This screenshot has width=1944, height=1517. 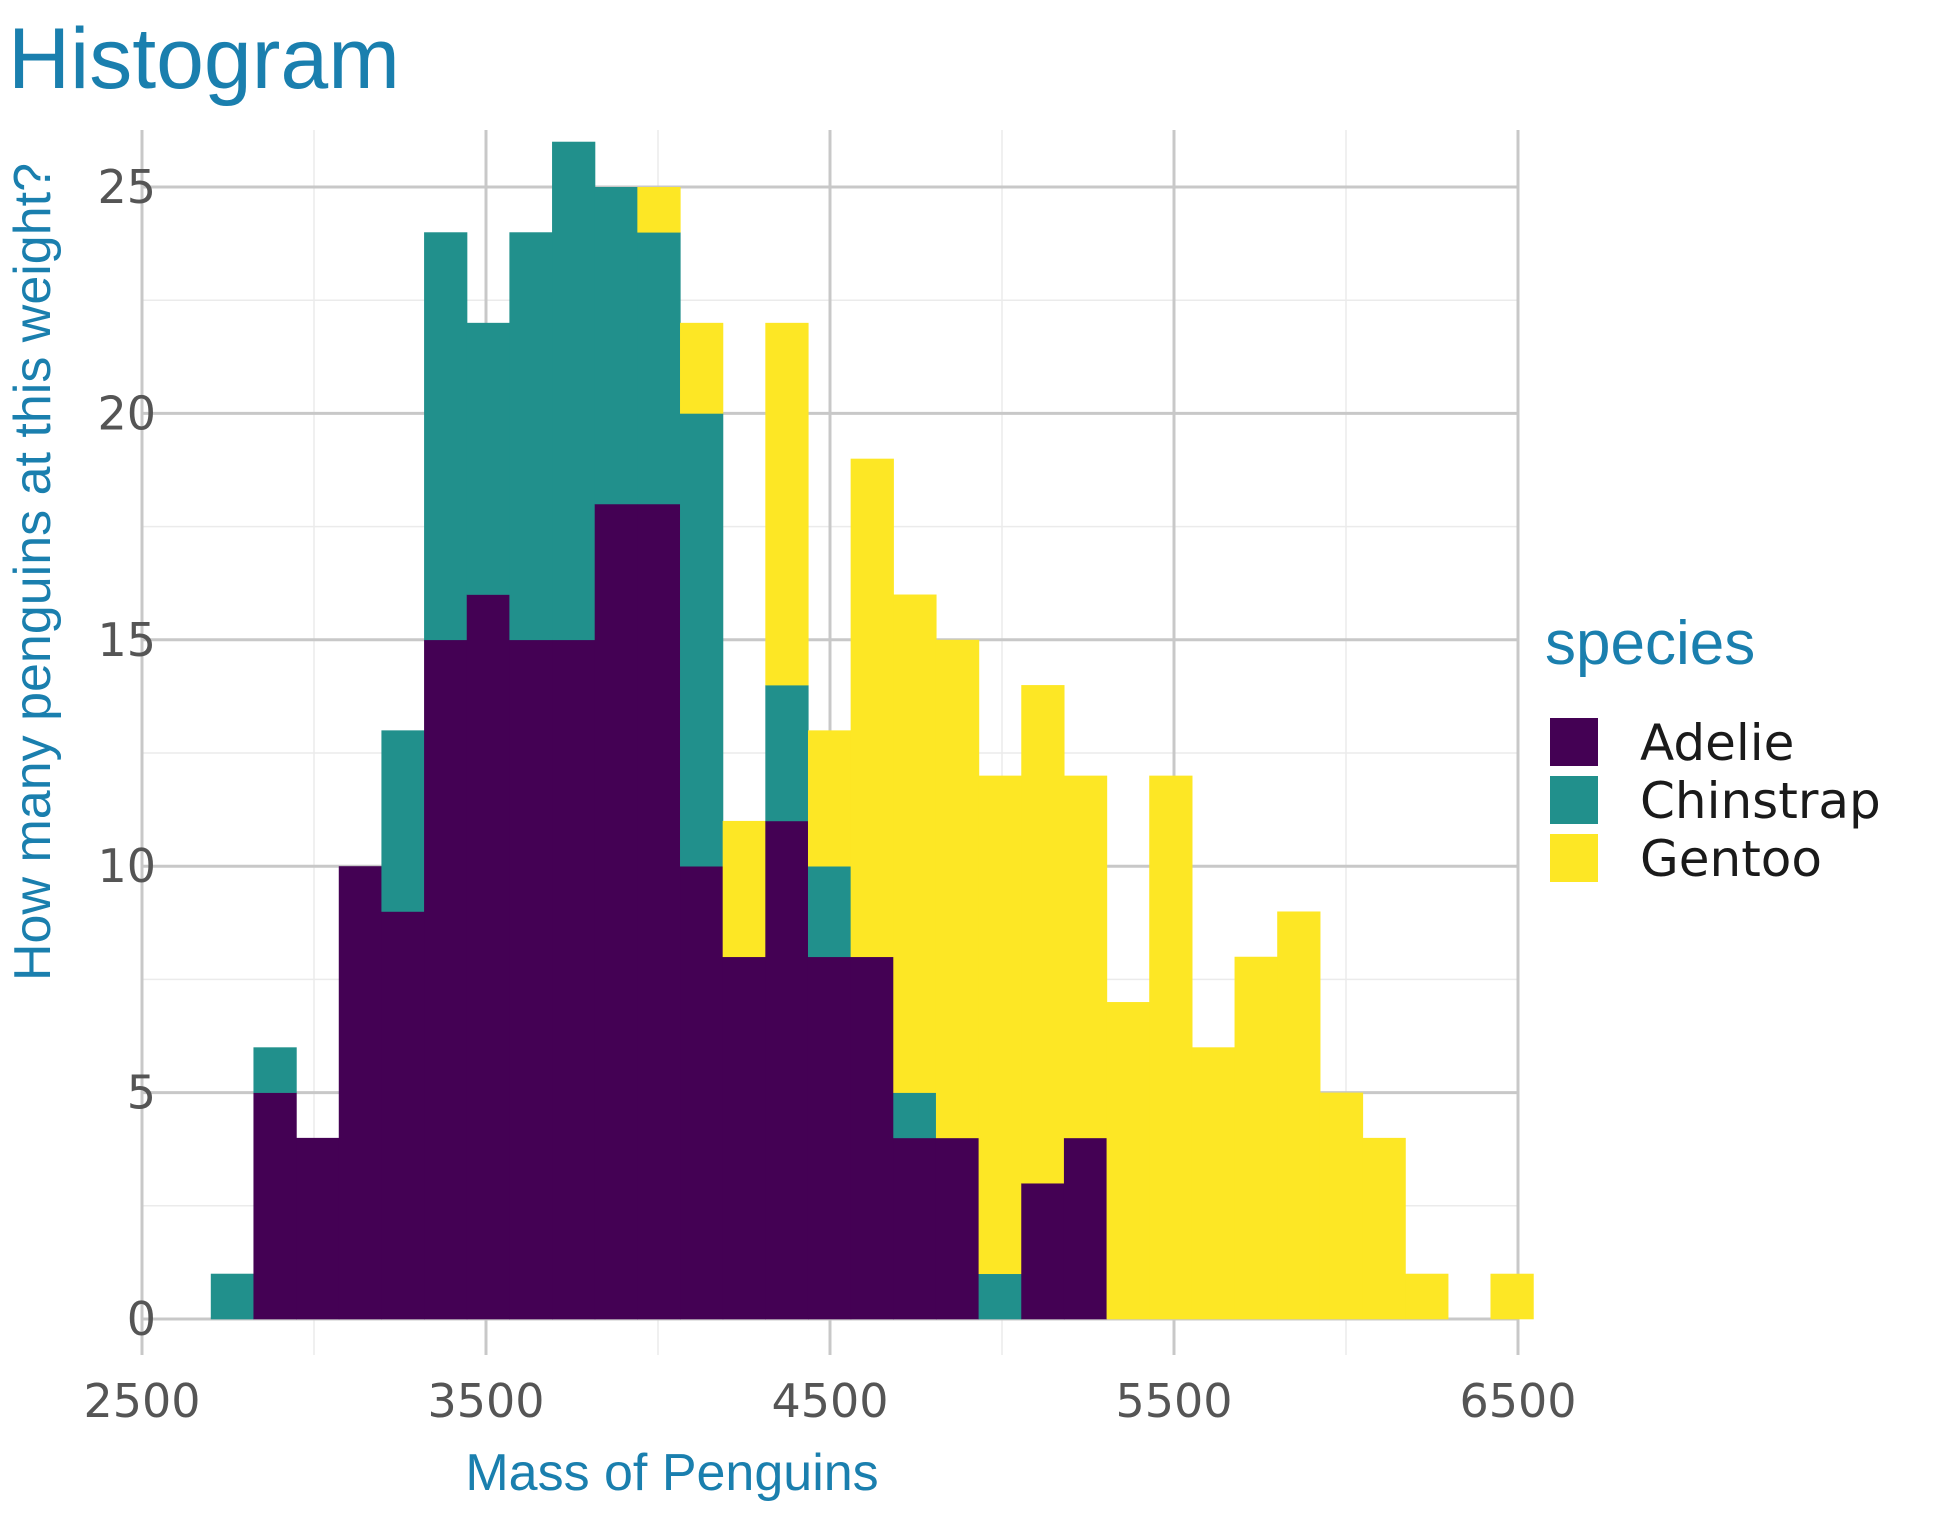 I want to click on y-tick-label: 0, so click(x=141, y=1319).